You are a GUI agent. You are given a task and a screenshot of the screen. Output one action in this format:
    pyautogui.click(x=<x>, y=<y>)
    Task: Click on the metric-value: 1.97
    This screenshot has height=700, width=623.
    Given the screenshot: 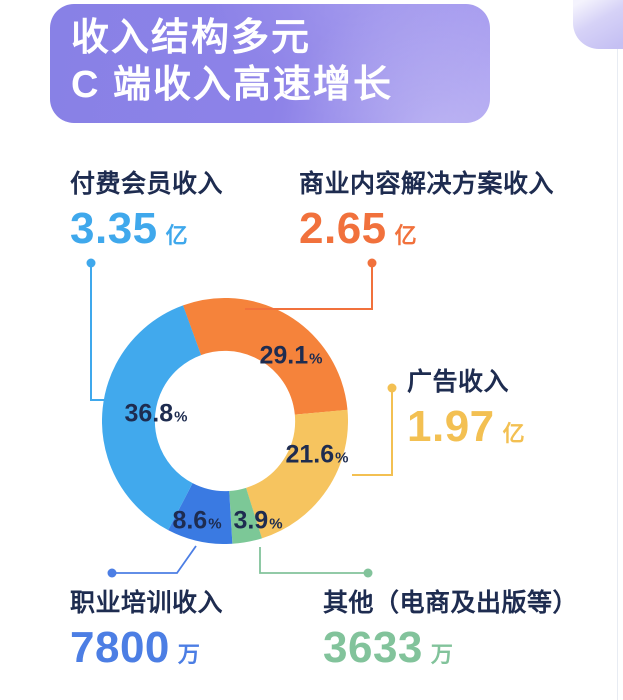 What is the action you would take?
    pyautogui.click(x=451, y=426)
    